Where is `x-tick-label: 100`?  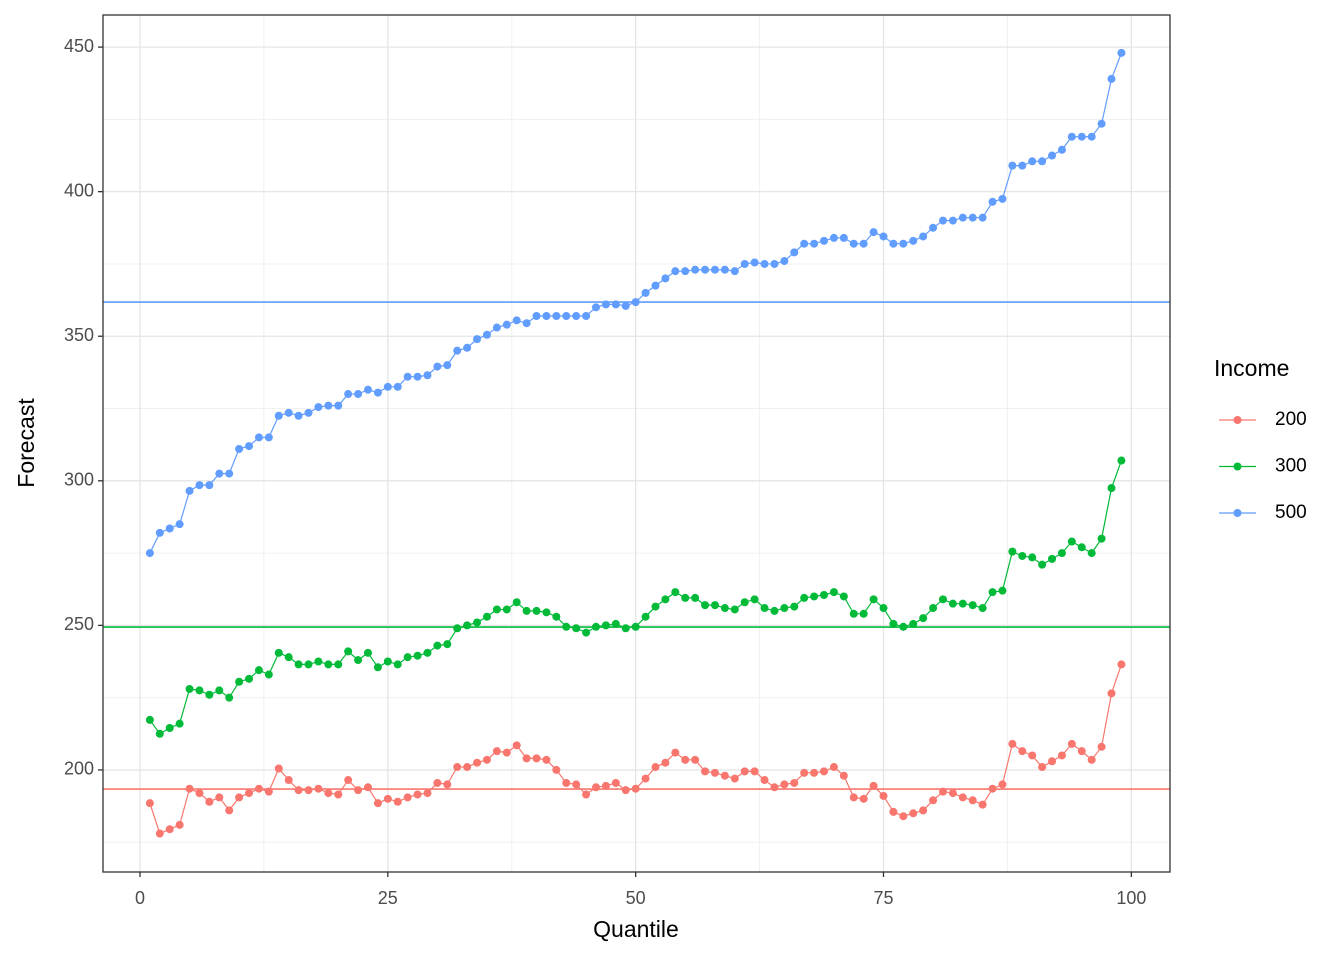
x-tick-label: 100 is located at coordinates (1131, 898).